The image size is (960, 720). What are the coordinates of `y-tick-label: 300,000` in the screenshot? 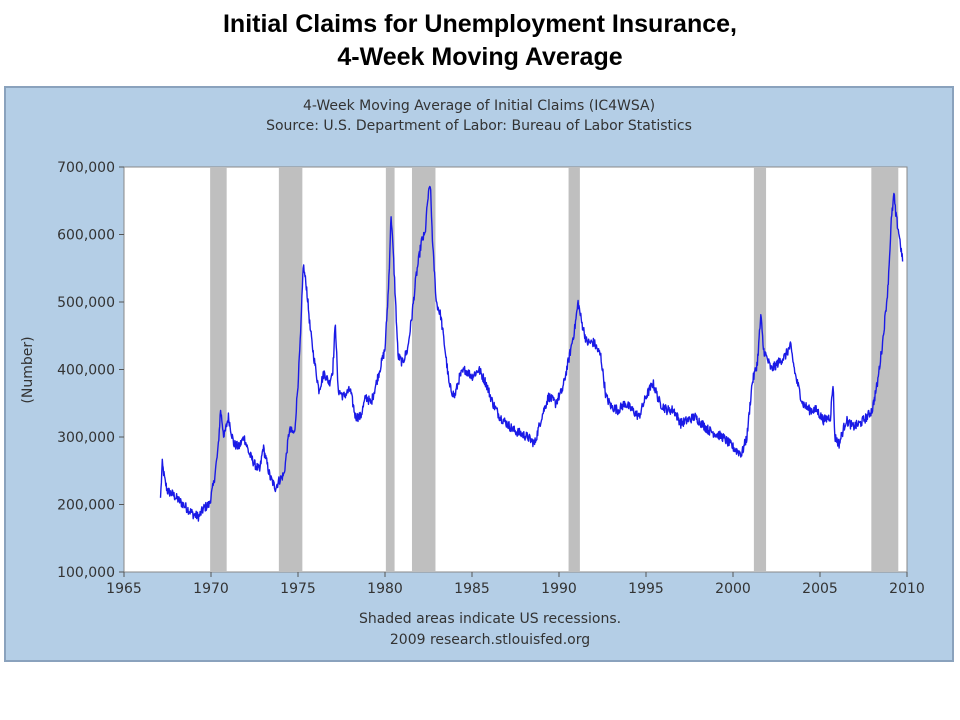 It's located at (86, 438).